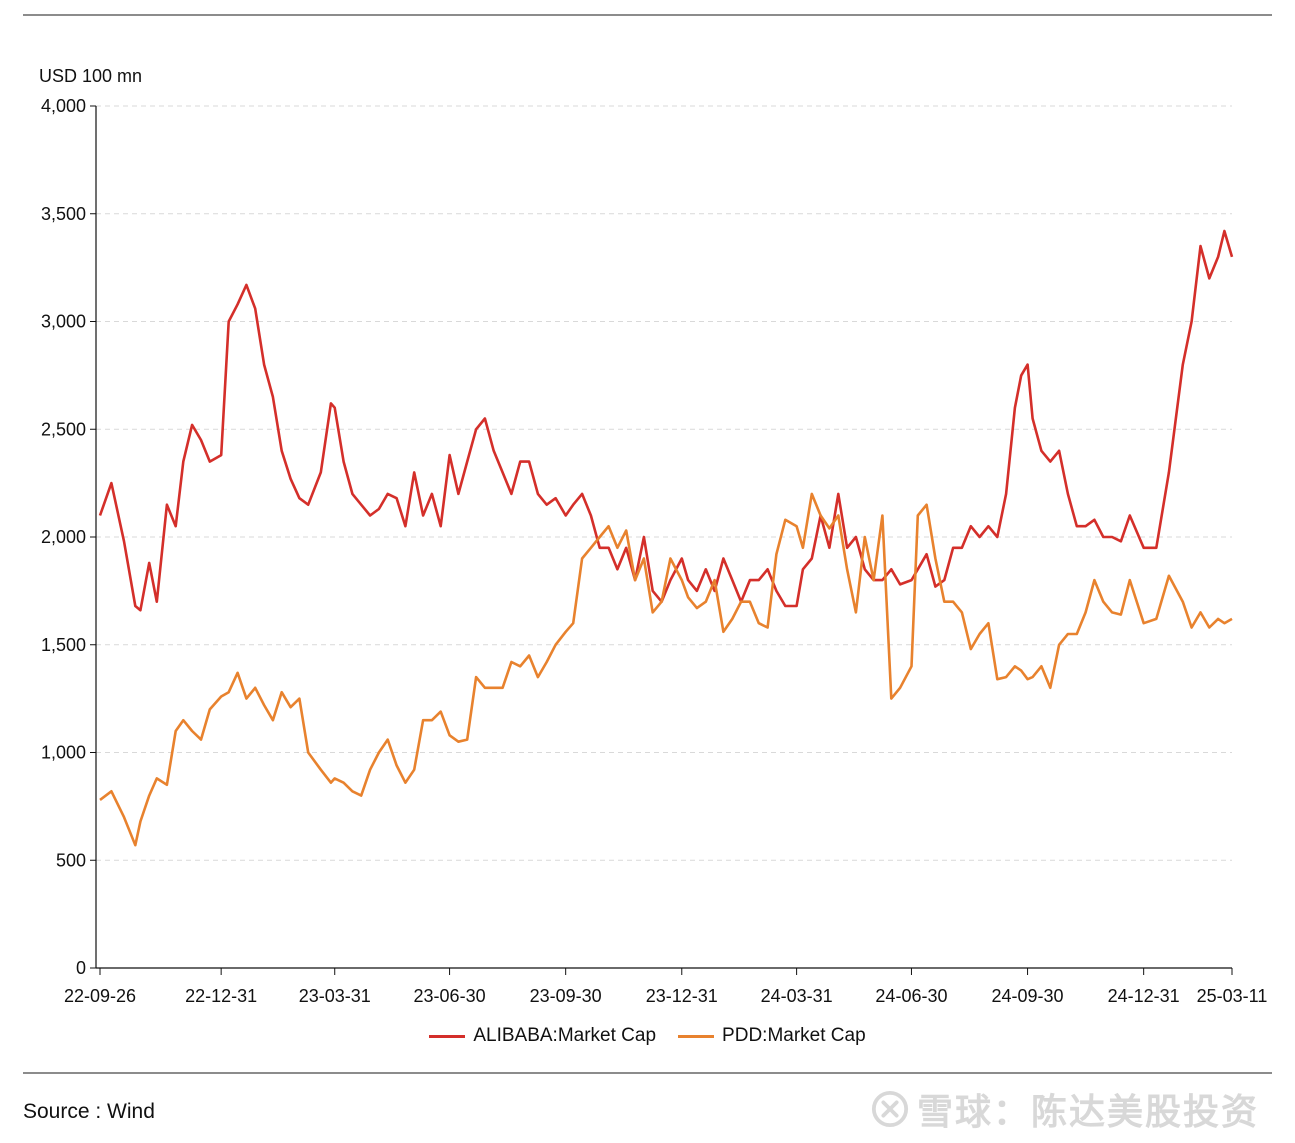  Describe the element at coordinates (794, 1035) in the screenshot. I see `legend-label-pdd: PDD:Market Cap` at that location.